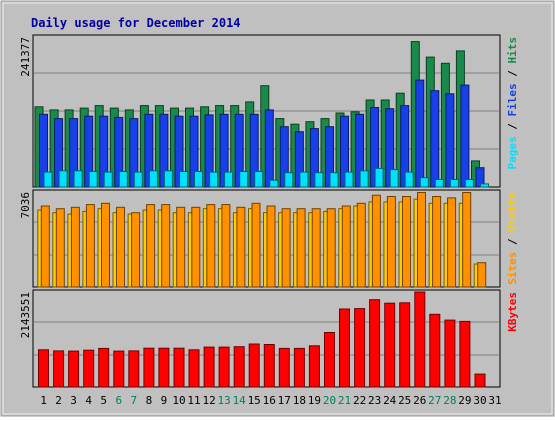 The image size is (555, 421). What do you see at coordinates (58, 400) in the screenshot?
I see `x-tick-label: 2` at bounding box center [58, 400].